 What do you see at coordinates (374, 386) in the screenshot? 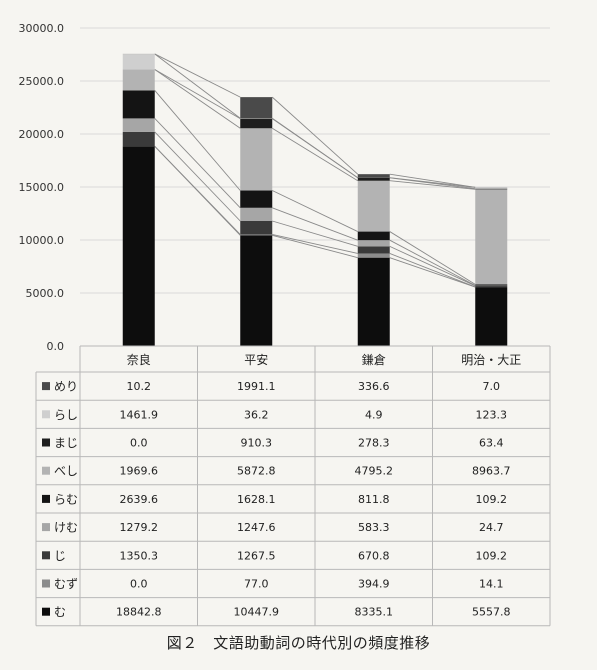
I see `table-cell-value: 336.6` at bounding box center [374, 386].